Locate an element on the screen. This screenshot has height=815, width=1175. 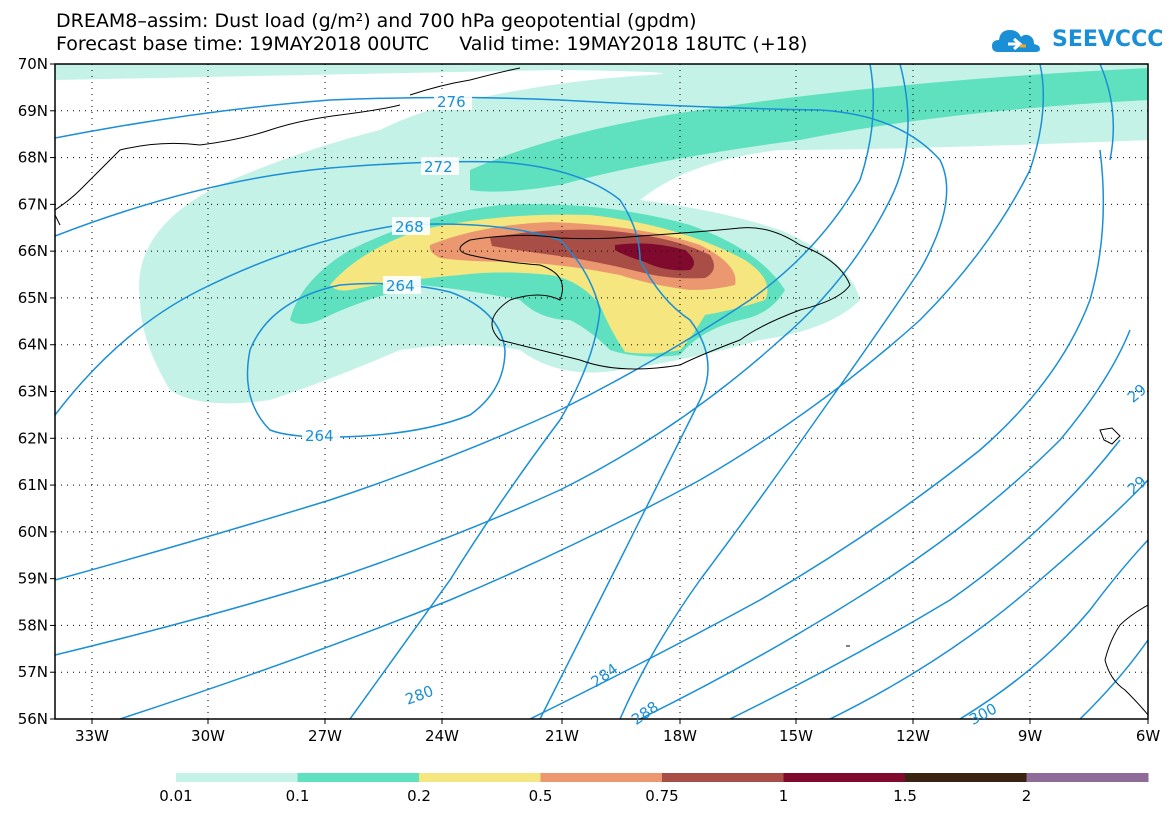
contour-label-276: 276 is located at coordinates (451, 102).